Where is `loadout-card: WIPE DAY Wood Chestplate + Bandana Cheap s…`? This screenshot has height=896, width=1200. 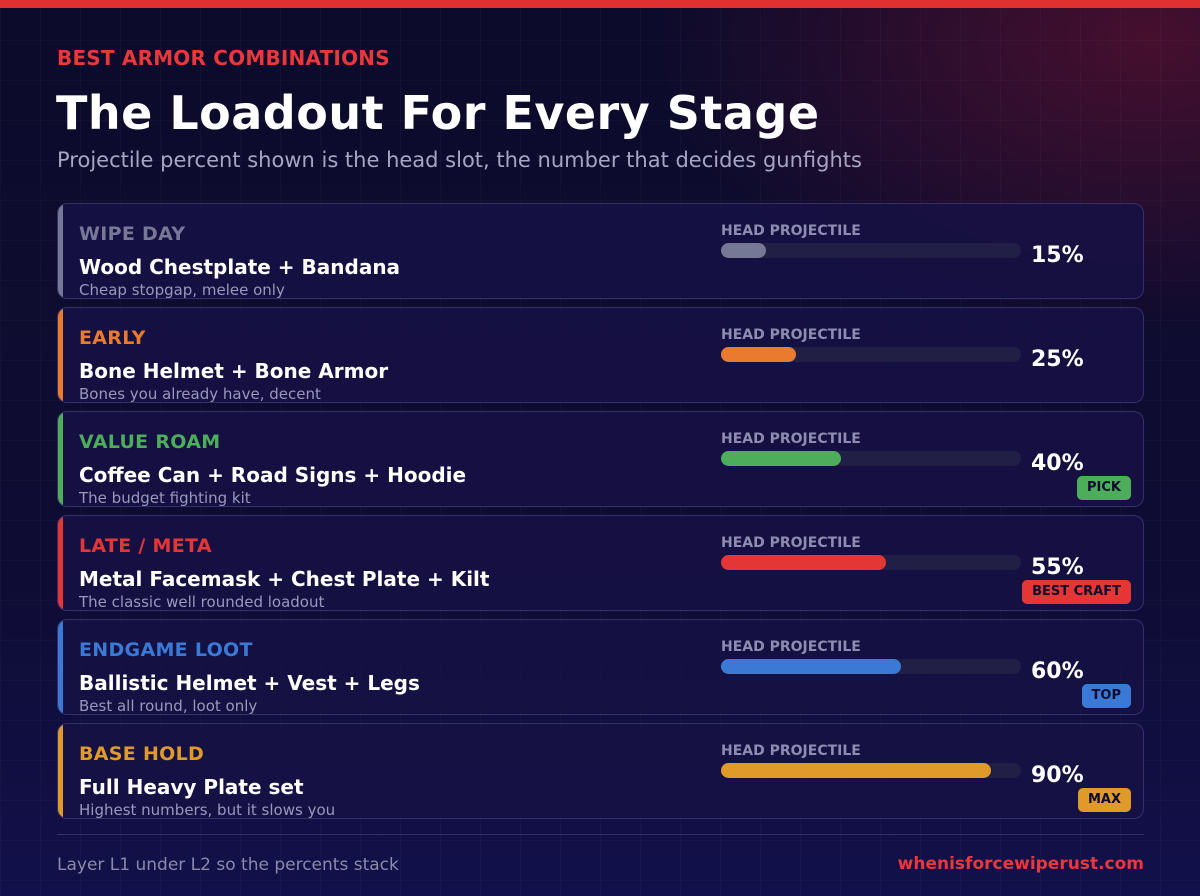 loadout-card: WIPE DAY Wood Chestplate + Bandana Cheap s… is located at coordinates (600, 251).